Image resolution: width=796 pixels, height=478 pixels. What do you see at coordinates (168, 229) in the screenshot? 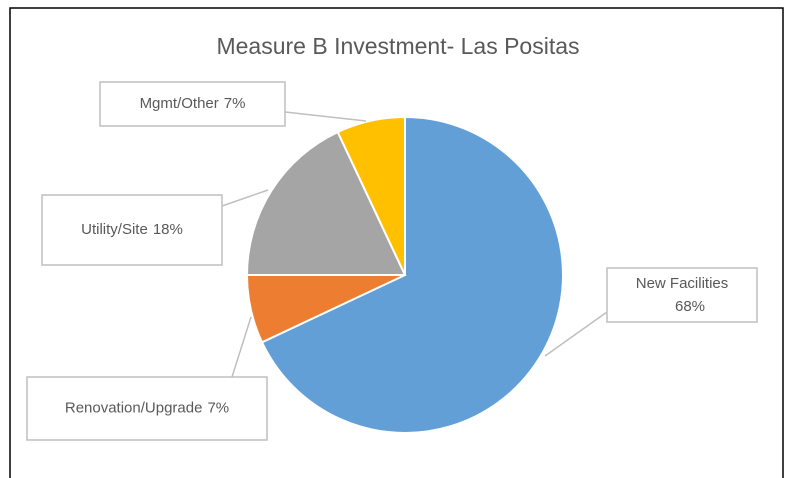
I see `data-label-value: 18%` at bounding box center [168, 229].